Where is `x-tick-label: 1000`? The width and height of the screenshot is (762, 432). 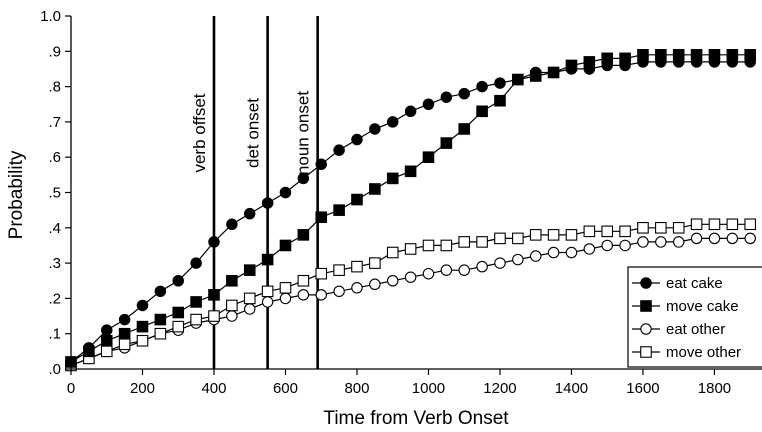
x-tick-label: 1000 is located at coordinates (428, 388).